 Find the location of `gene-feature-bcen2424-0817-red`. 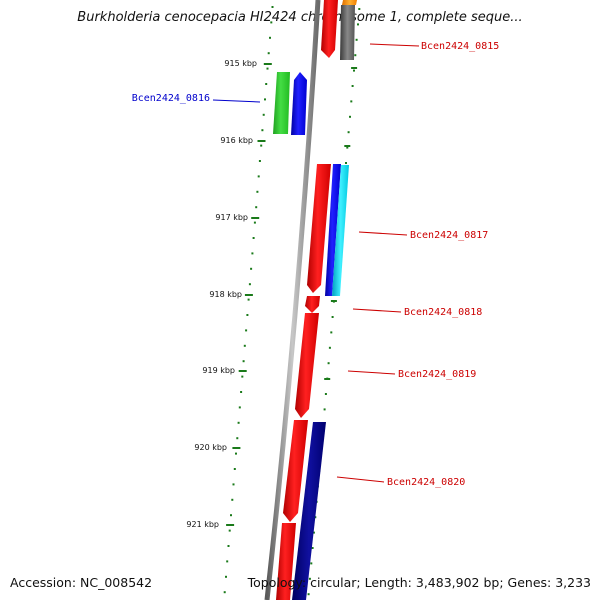

gene-feature-bcen2424-0817-red is located at coordinates (319, 228).